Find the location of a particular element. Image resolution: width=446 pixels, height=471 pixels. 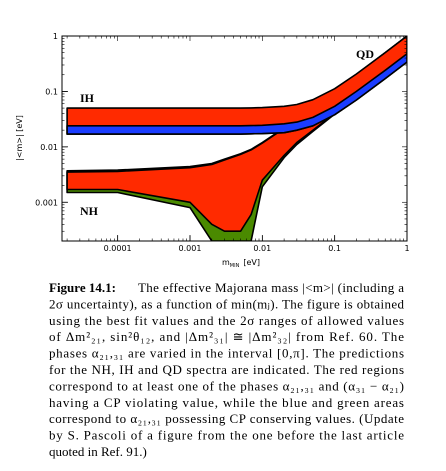

x-axis-label-sub: MIN is located at coordinates (235, 266).